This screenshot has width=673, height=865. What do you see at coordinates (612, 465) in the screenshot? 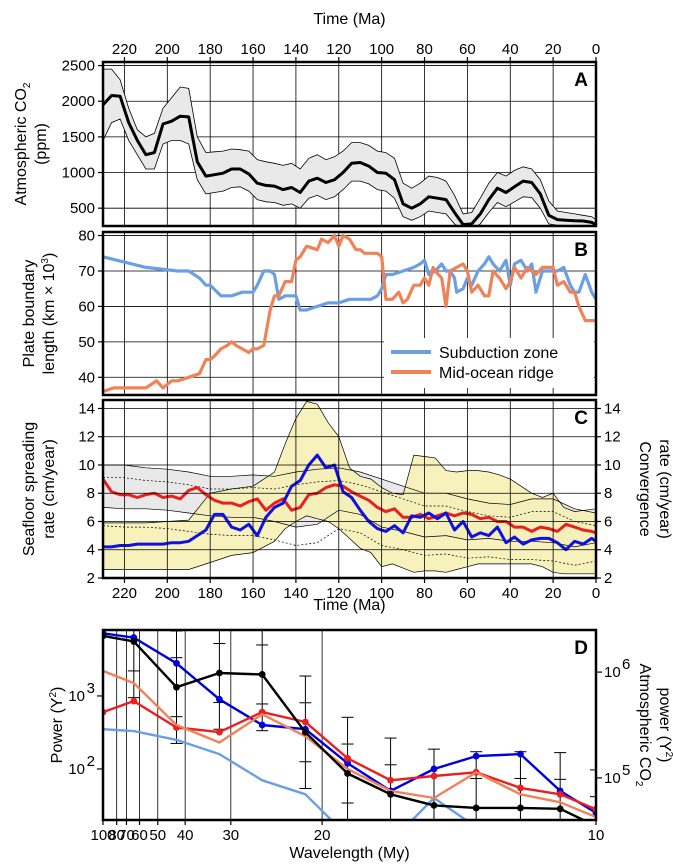
I see `y-tick-right-label-c-4: 10` at bounding box center [612, 465].